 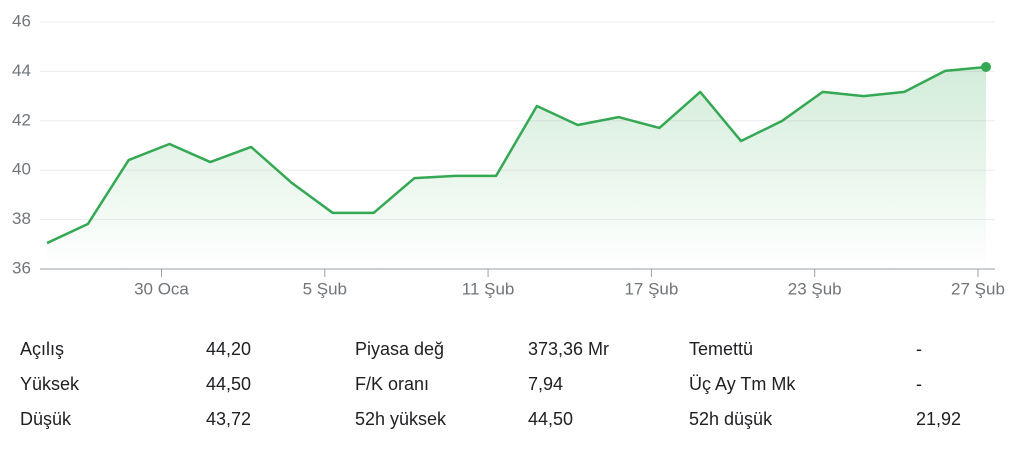 I want to click on stat-label: F/K oranı, so click(x=392, y=384).